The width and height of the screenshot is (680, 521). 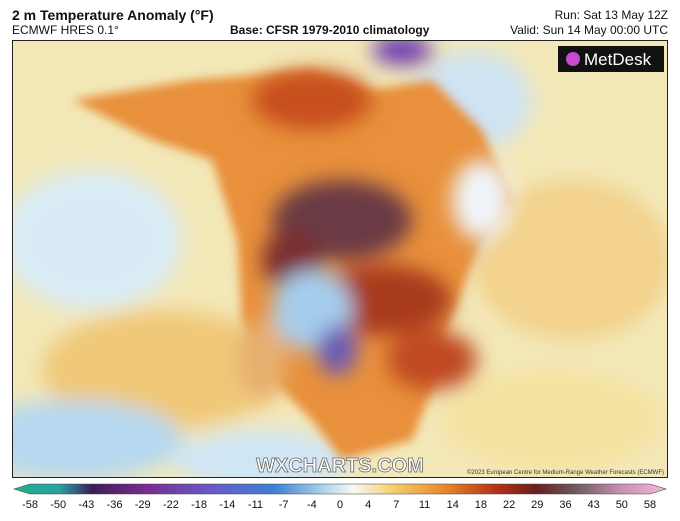 What do you see at coordinates (424, 505) in the screenshot?
I see `colorbar-label: 11` at bounding box center [424, 505].